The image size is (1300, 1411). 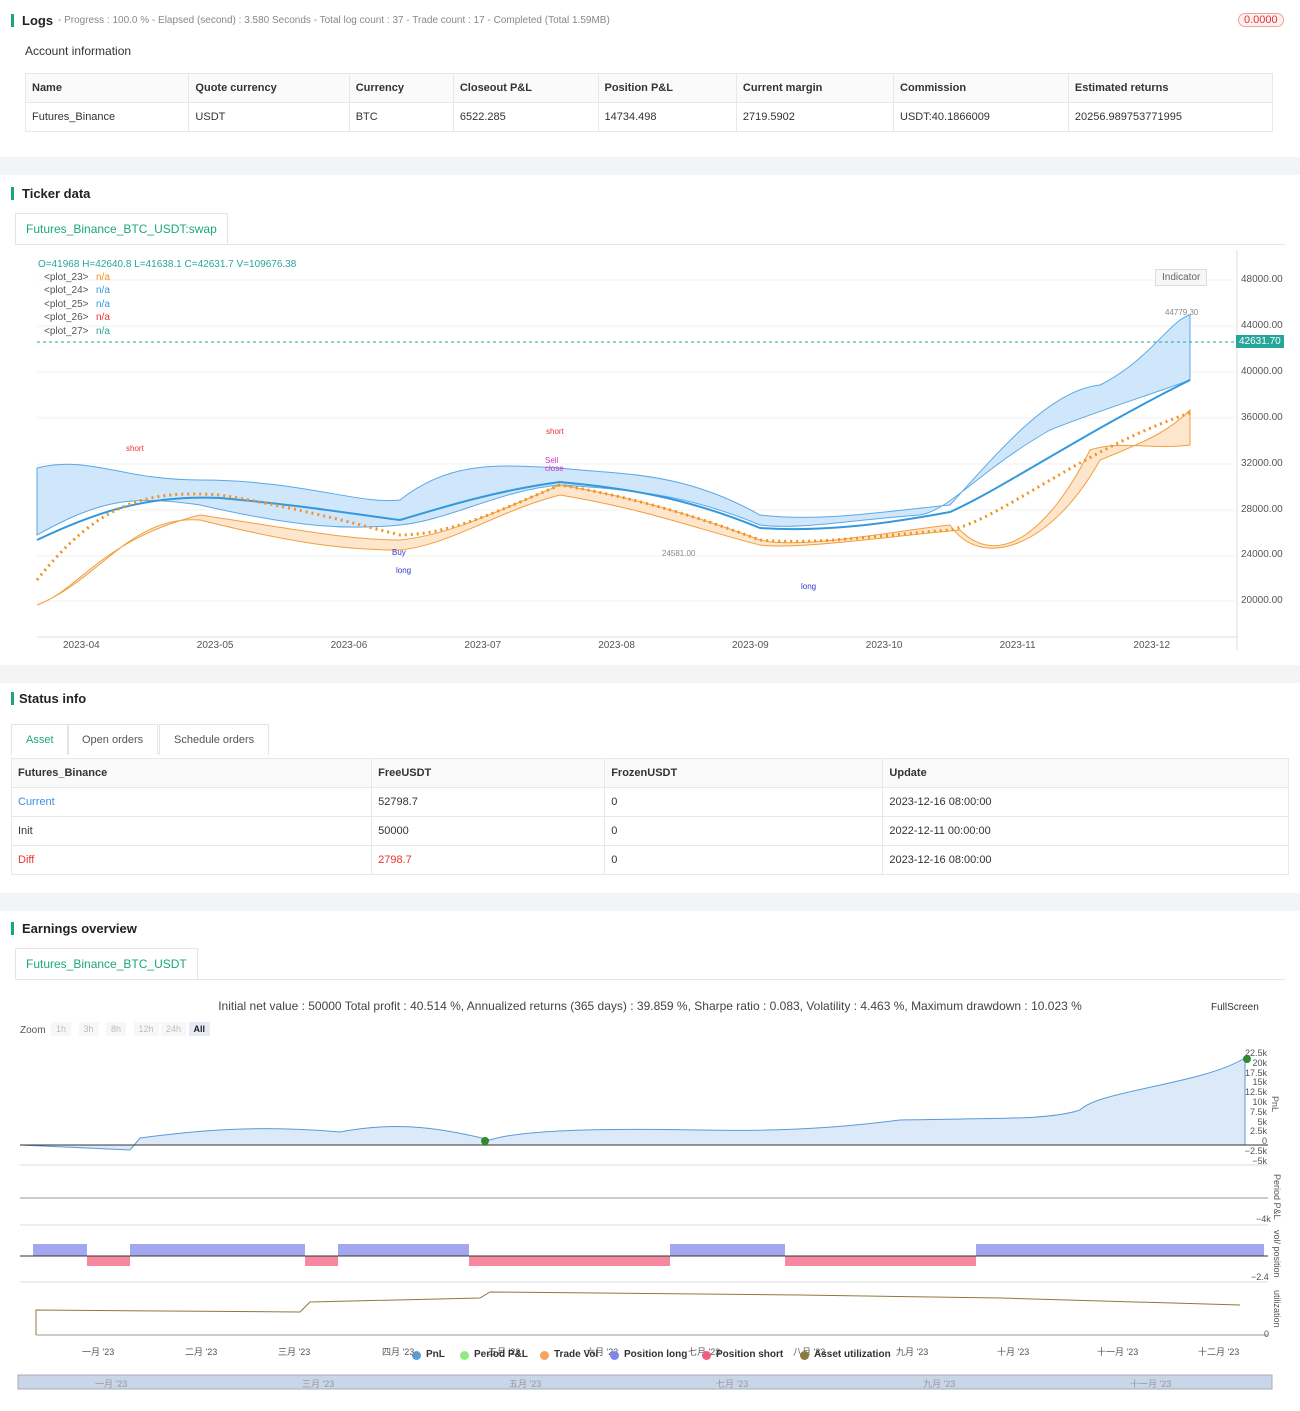 I want to click on x-tick-label: 2023-10, so click(x=884, y=645).